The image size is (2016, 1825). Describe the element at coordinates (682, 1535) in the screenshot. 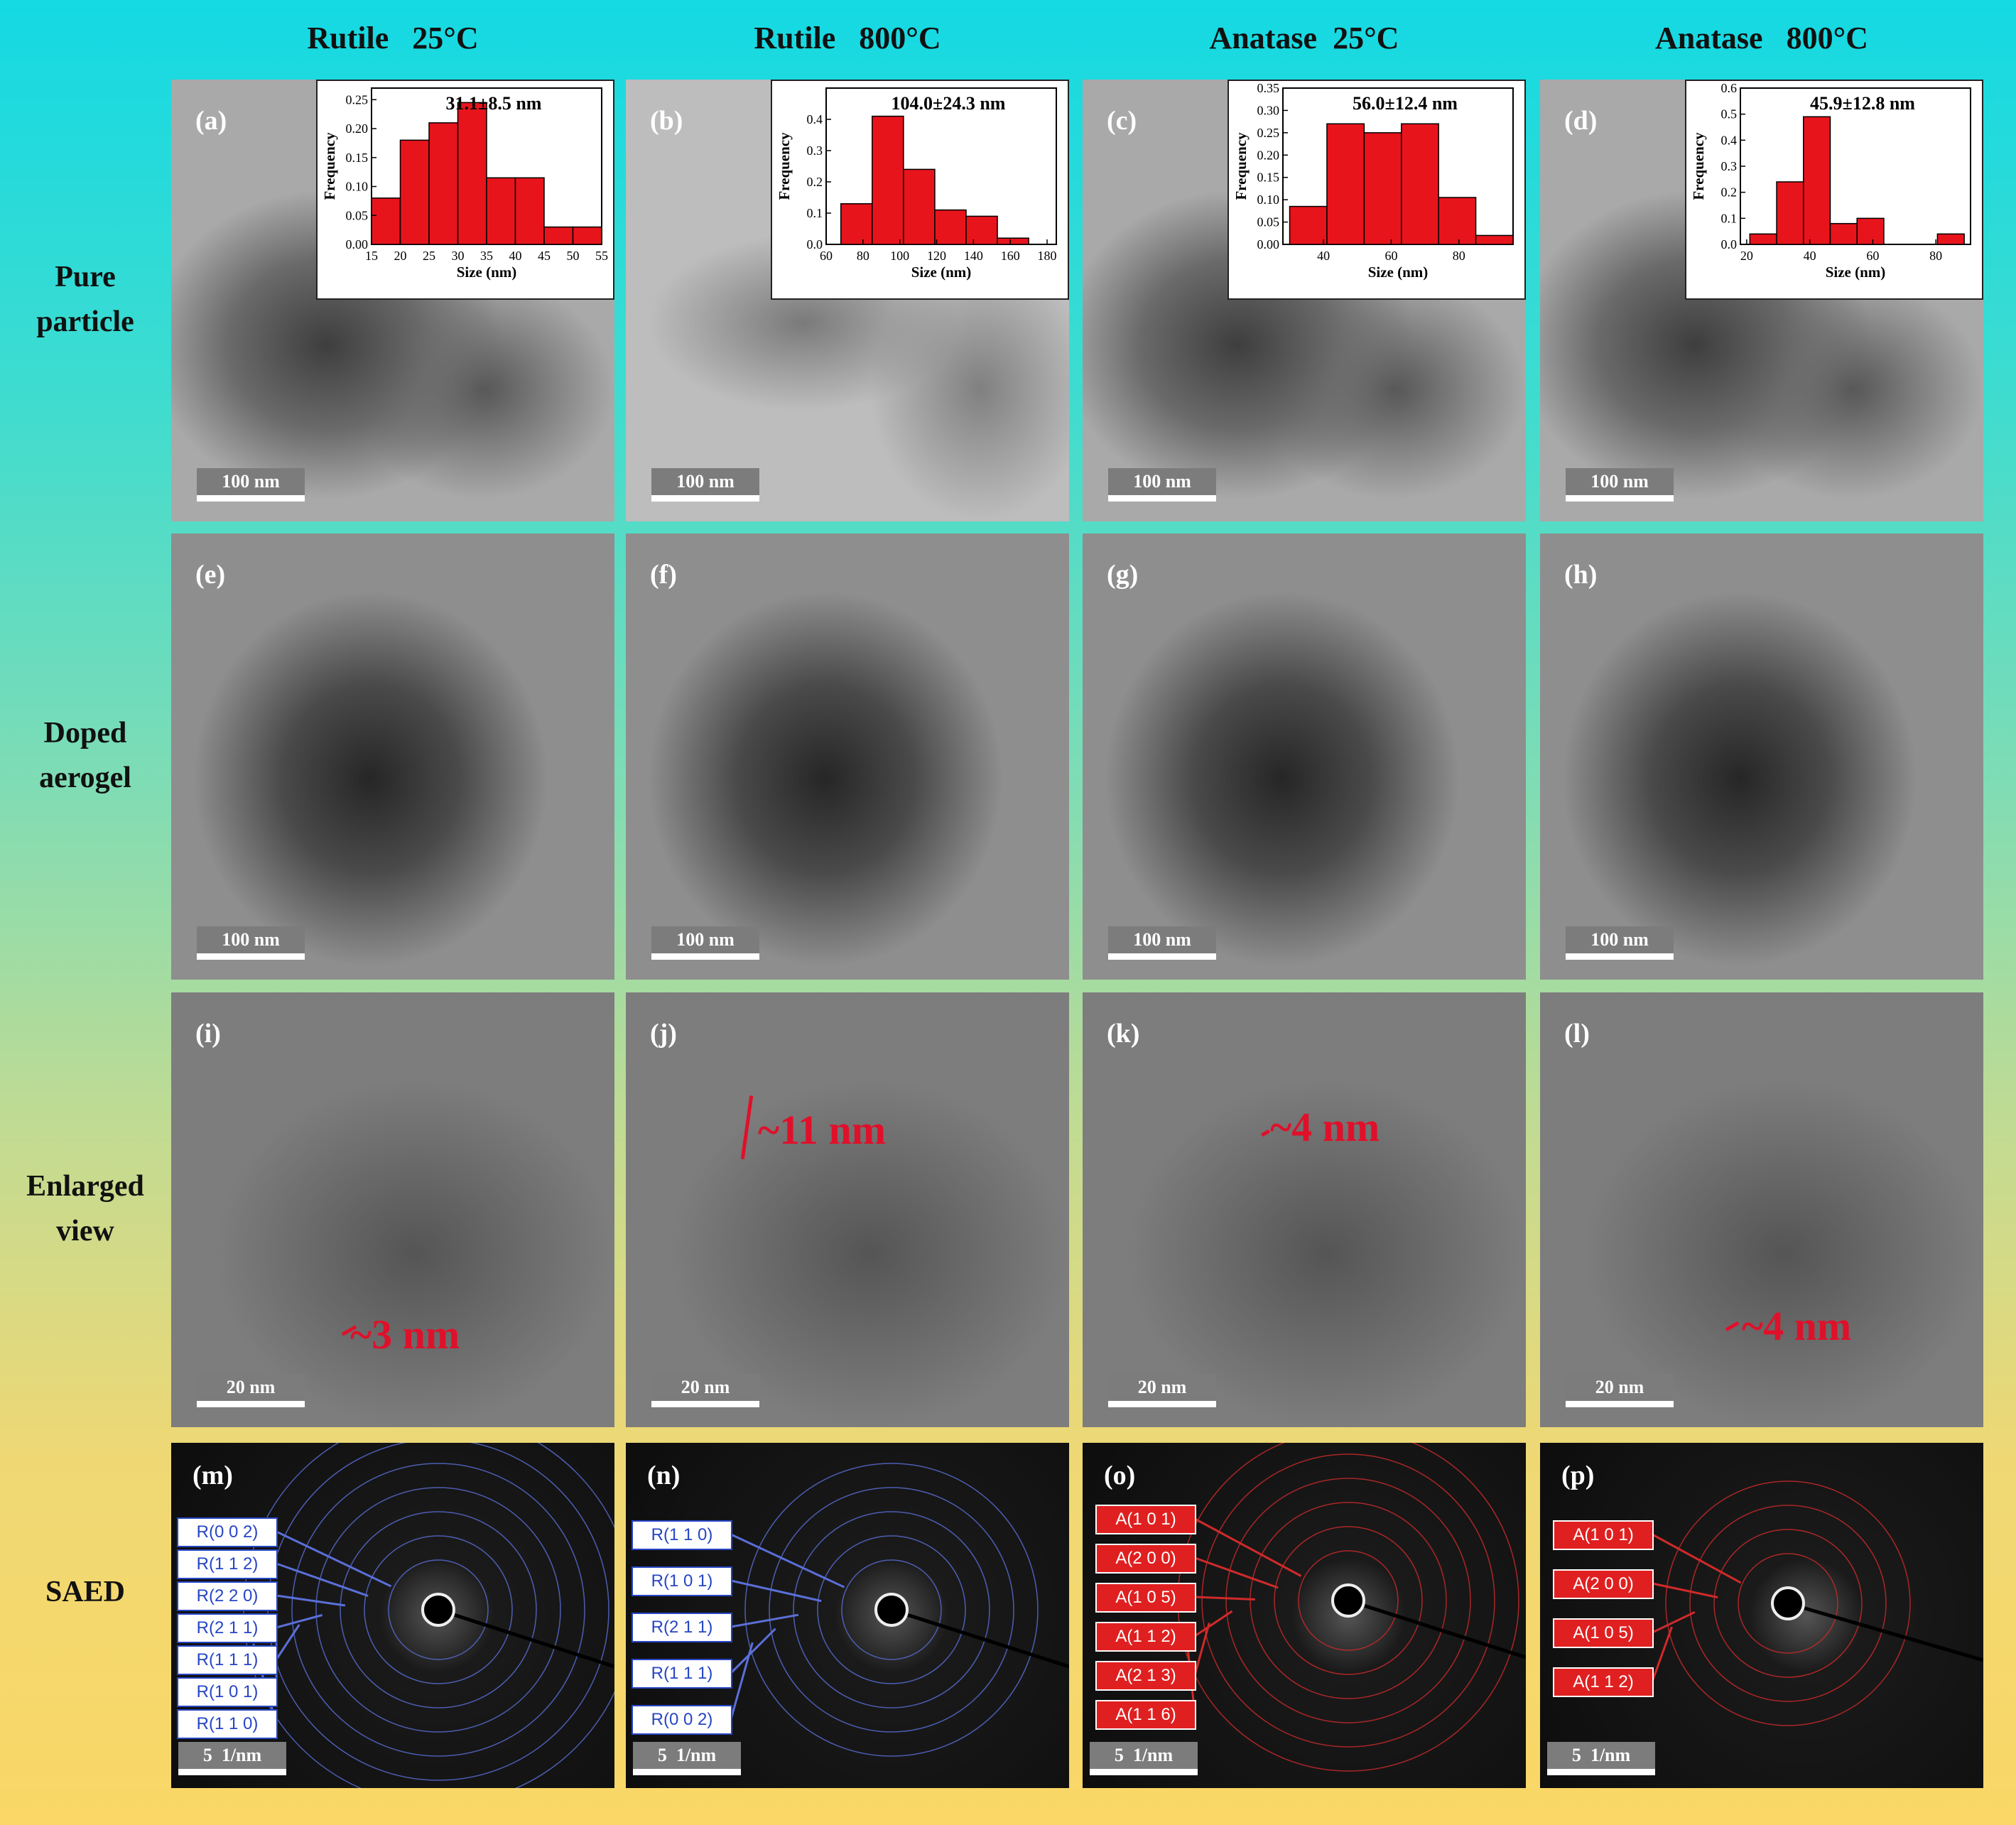

I see `ring-label: R(1 1 0)` at that location.